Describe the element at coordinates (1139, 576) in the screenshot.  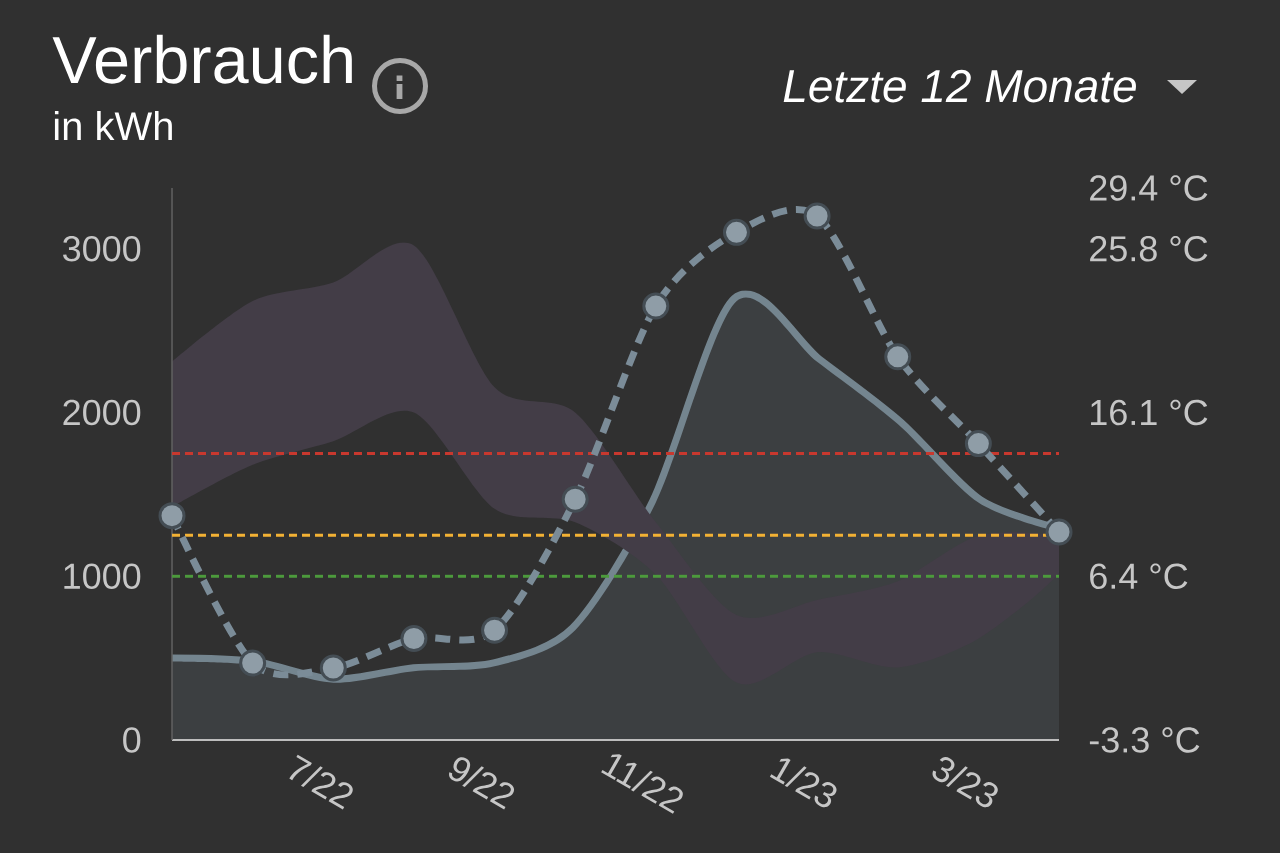
I see `y2-tick-label: 6.4 °C` at that location.